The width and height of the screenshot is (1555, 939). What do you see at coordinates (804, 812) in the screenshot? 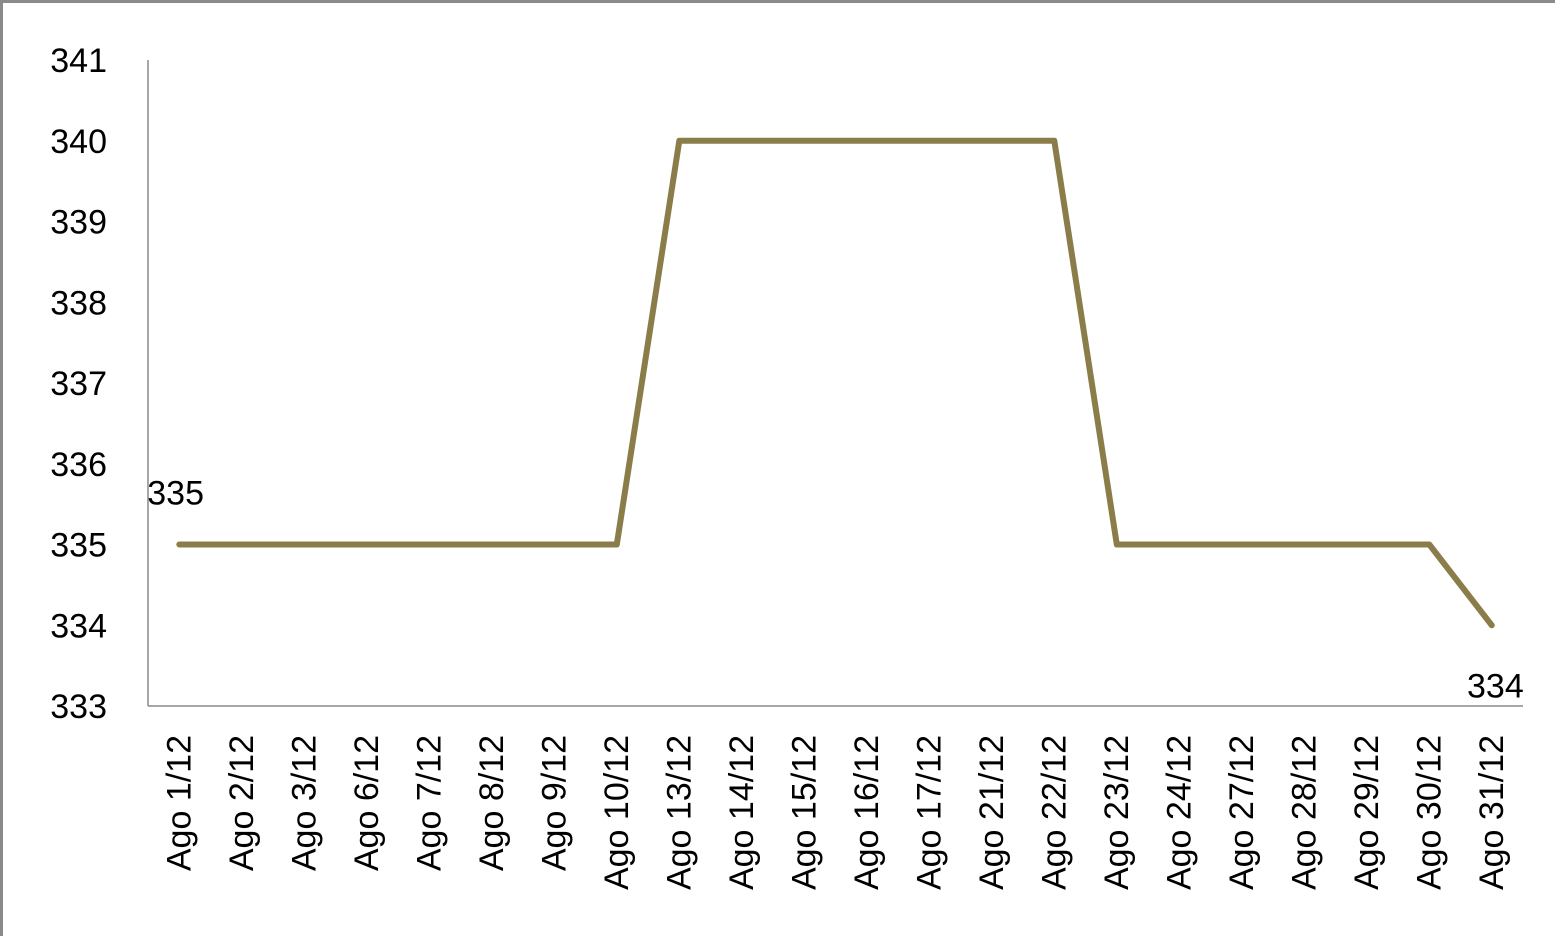
I see `x-tick-label: Ago 15/12` at bounding box center [804, 812].